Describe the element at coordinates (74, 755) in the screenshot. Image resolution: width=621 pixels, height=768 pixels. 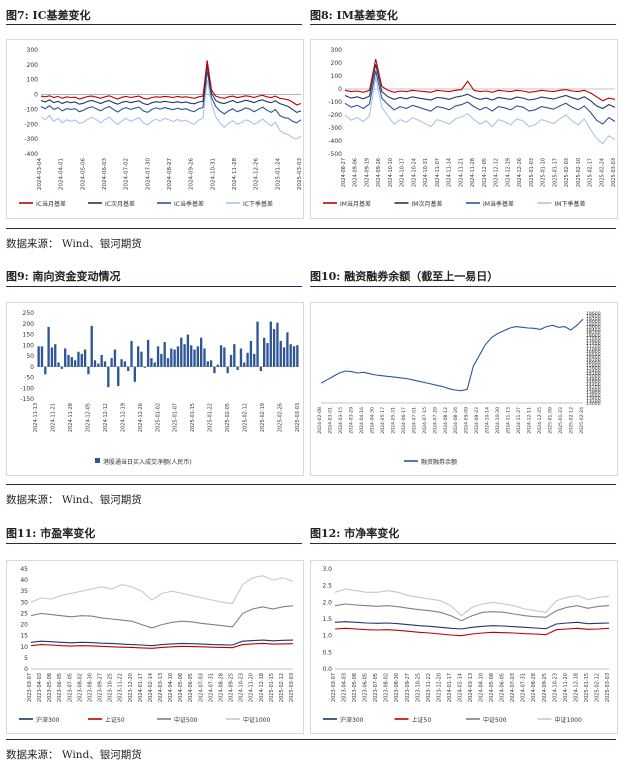
I see `source-note-3: 数据来源： Wind、银河期货` at that location.